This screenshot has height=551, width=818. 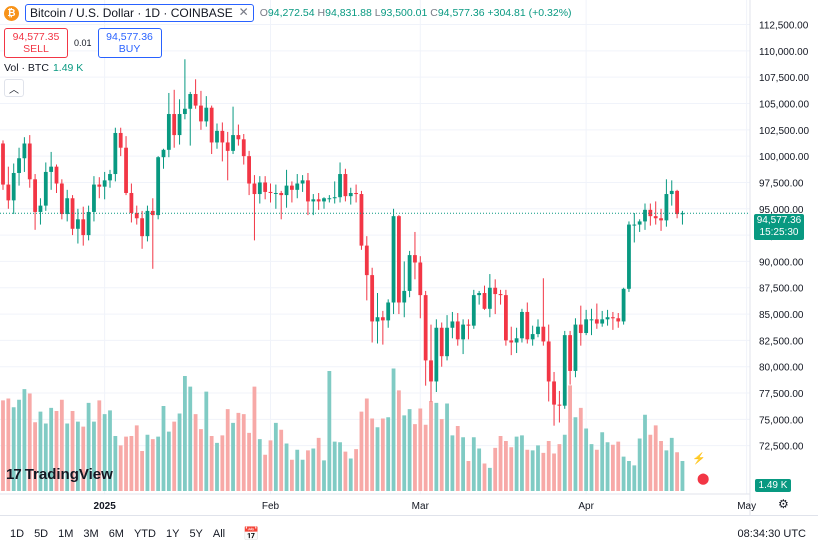 I want to click on volume-legend: Vol · BTC 1.49 K, so click(x=43, y=68).